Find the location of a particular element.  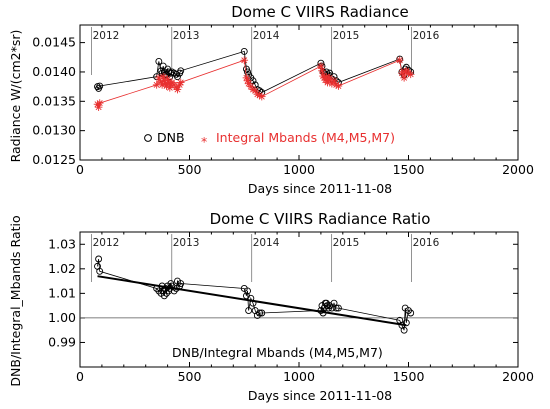

y-tick-label: 1.01 is located at coordinates (62, 292).